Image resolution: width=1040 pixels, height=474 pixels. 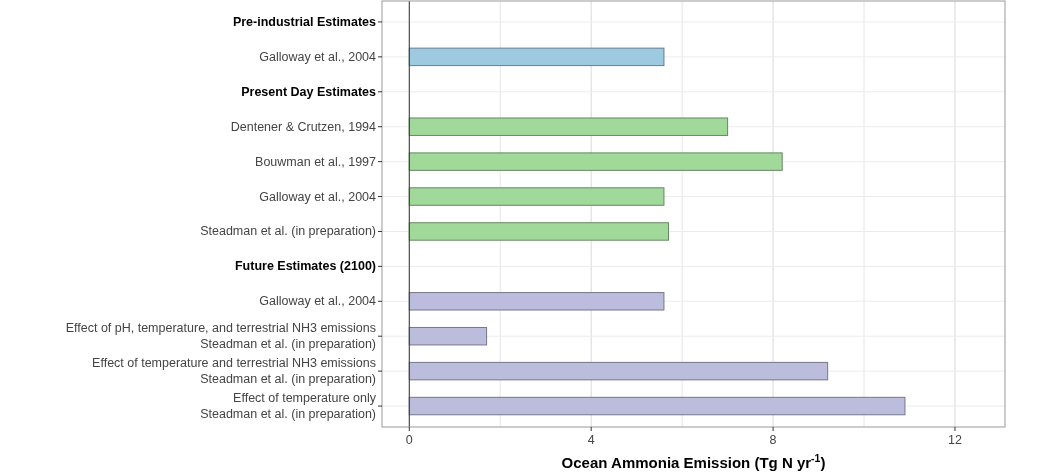 I want to click on y-tick-label: Present Day Estimates, so click(x=309, y=91).